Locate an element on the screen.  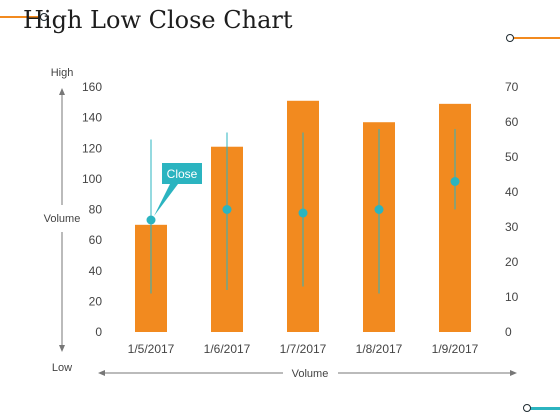
y-right-tick-label: 50 is located at coordinates (512, 157).